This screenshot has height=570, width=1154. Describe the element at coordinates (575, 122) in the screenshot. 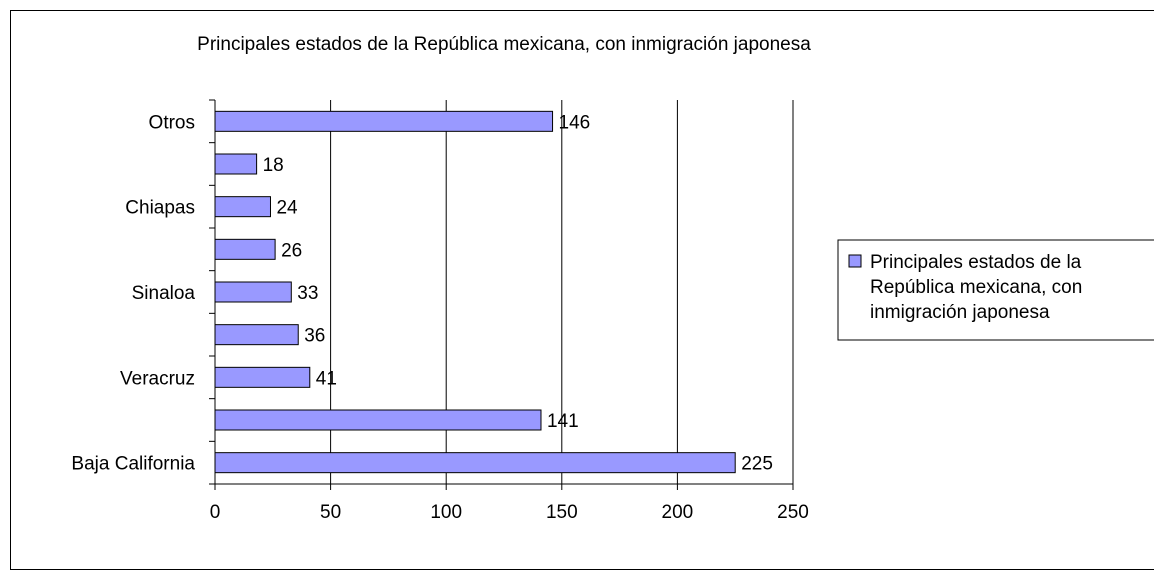

I see `data-label: 146` at that location.